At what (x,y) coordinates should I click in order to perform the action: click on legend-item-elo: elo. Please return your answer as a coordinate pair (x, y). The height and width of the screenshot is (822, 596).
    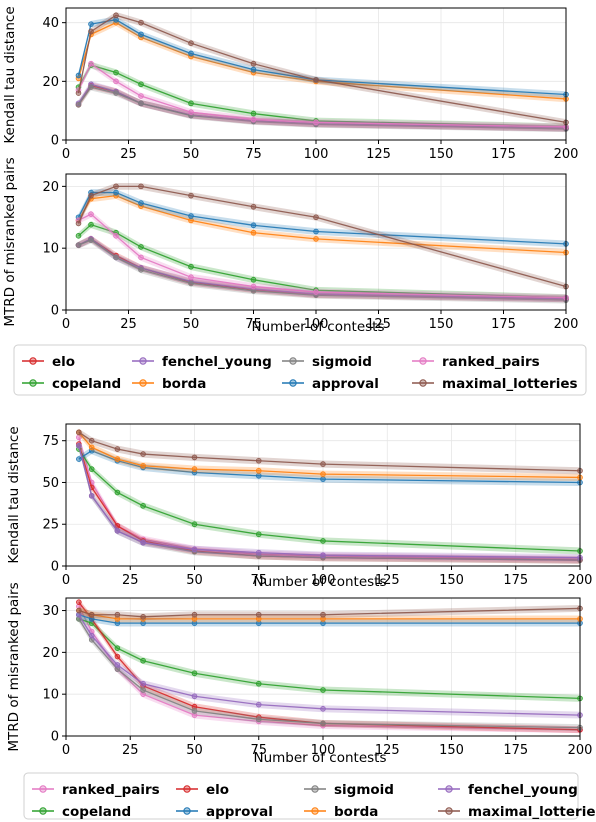
    Looking at the image, I should click on (202, 790).